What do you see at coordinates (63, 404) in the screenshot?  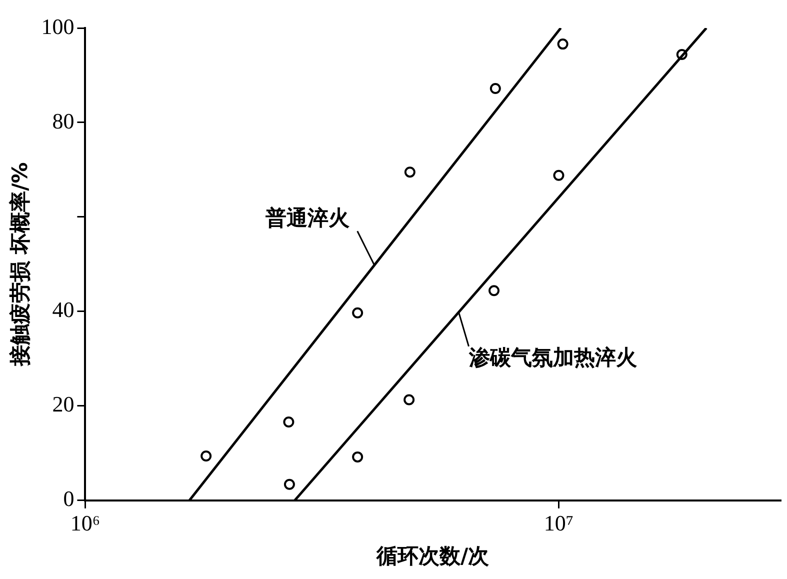 I see `y-tick-label: 20` at bounding box center [63, 404].